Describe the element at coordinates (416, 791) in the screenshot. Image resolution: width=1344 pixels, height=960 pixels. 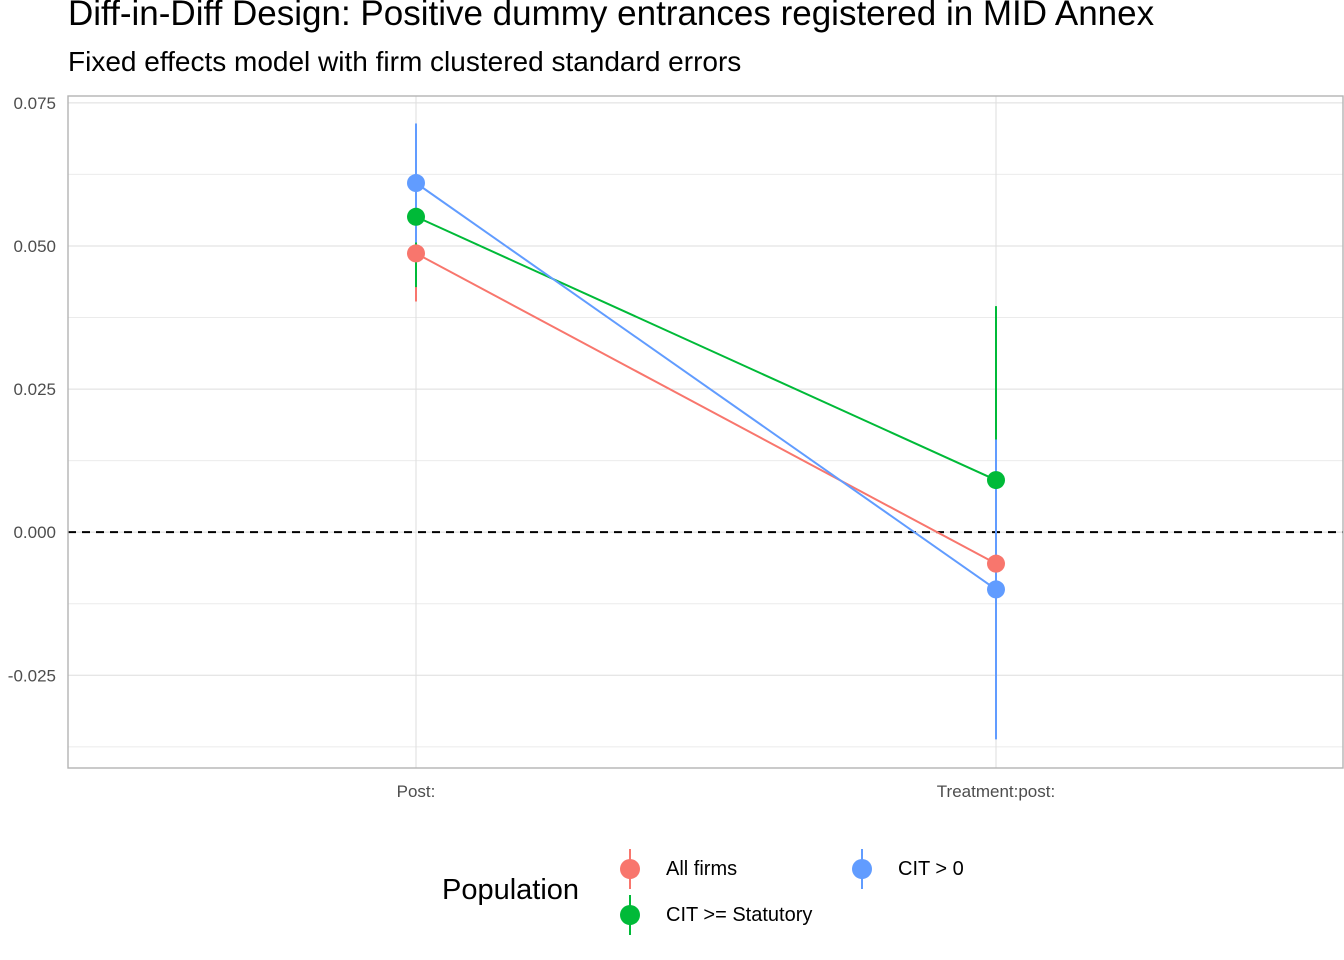
I see `x-tick-label: Post:` at that location.